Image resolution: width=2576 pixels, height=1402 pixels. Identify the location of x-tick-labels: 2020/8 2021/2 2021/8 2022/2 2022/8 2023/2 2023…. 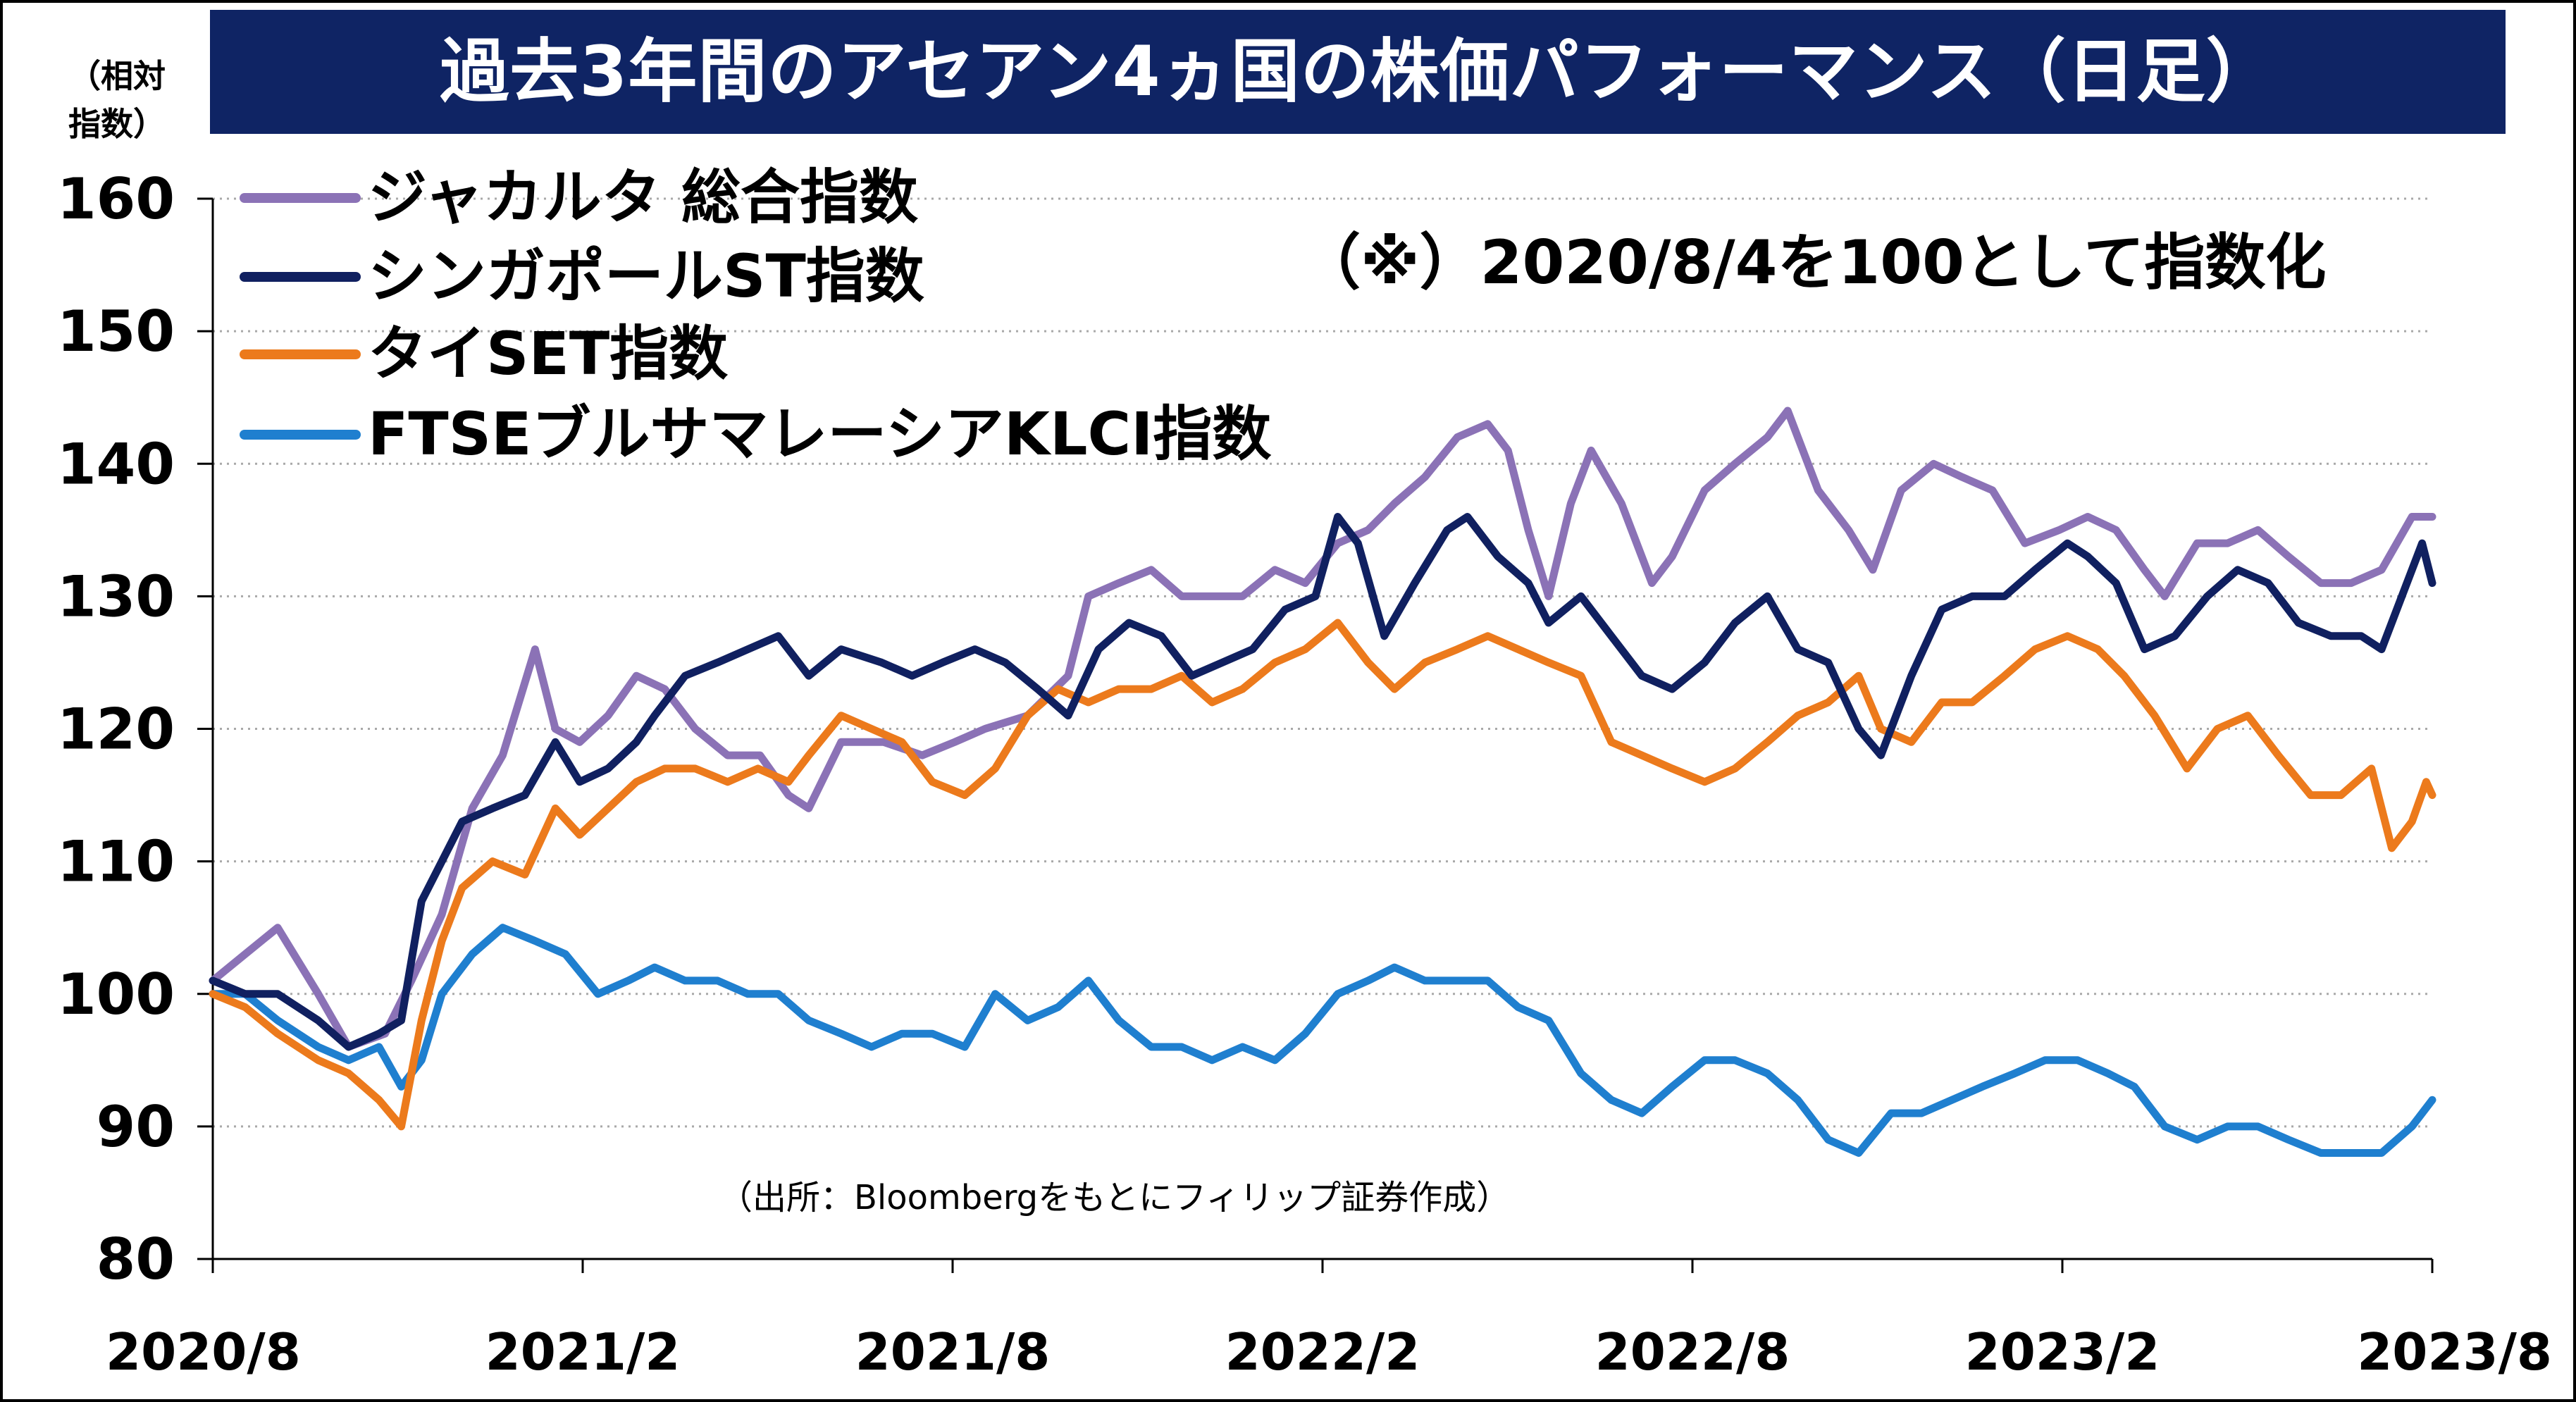
(1329, 1352).